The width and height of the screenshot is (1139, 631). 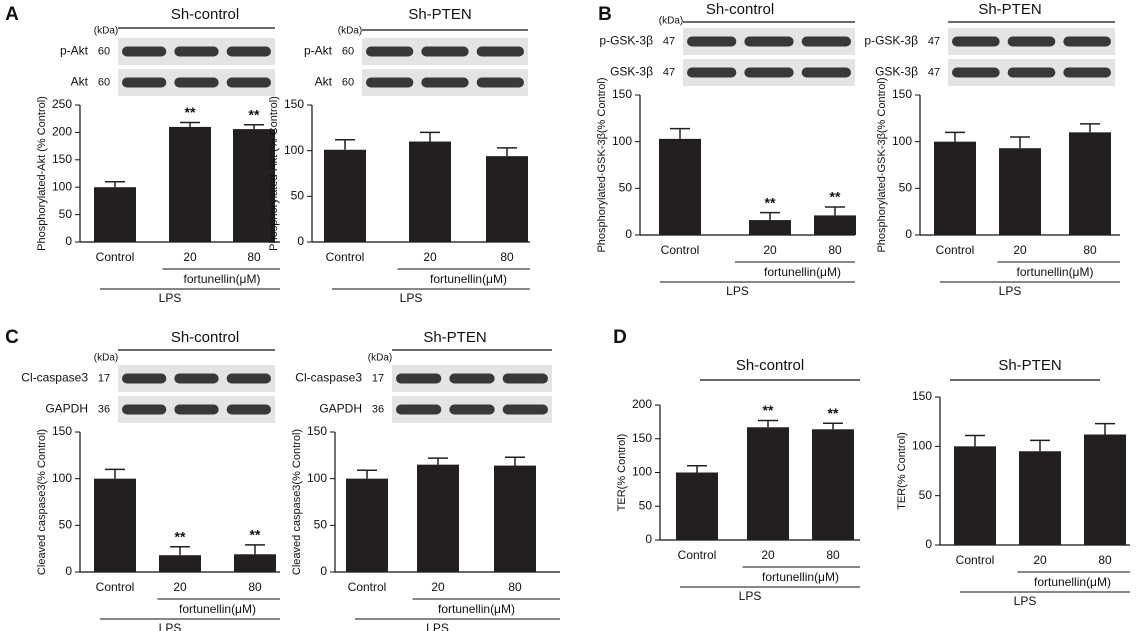 What do you see at coordinates (626, 41) in the screenshot?
I see `blot-label: p-GSK-3β` at bounding box center [626, 41].